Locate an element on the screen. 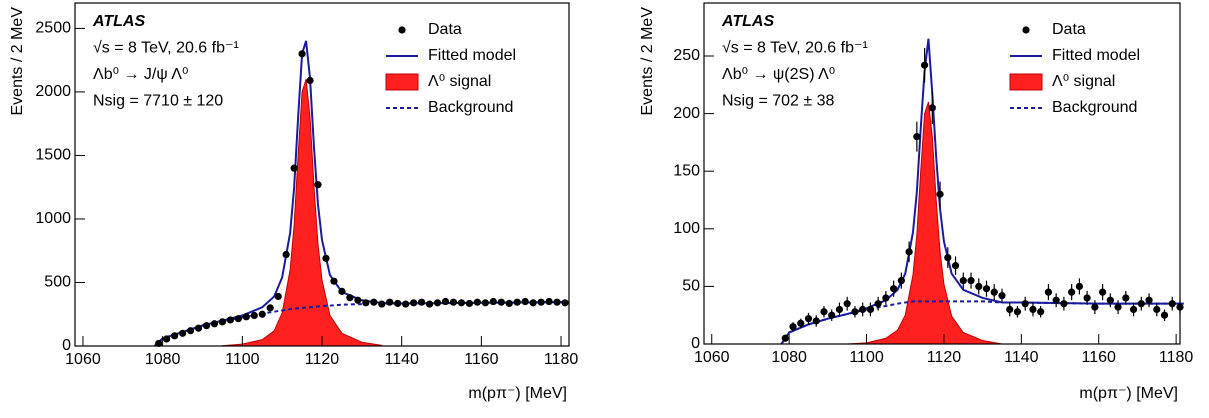 Image resolution: width=1209 pixels, height=418 pixels. experiment-label: ATLAS is located at coordinates (118, 21).